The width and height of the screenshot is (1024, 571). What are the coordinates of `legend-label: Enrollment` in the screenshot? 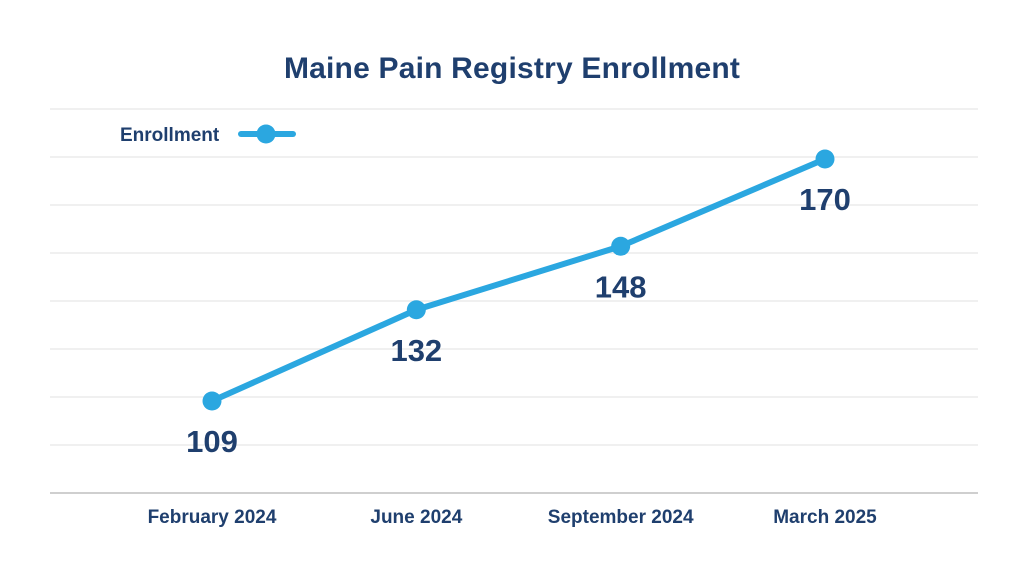 It's located at (170, 135).